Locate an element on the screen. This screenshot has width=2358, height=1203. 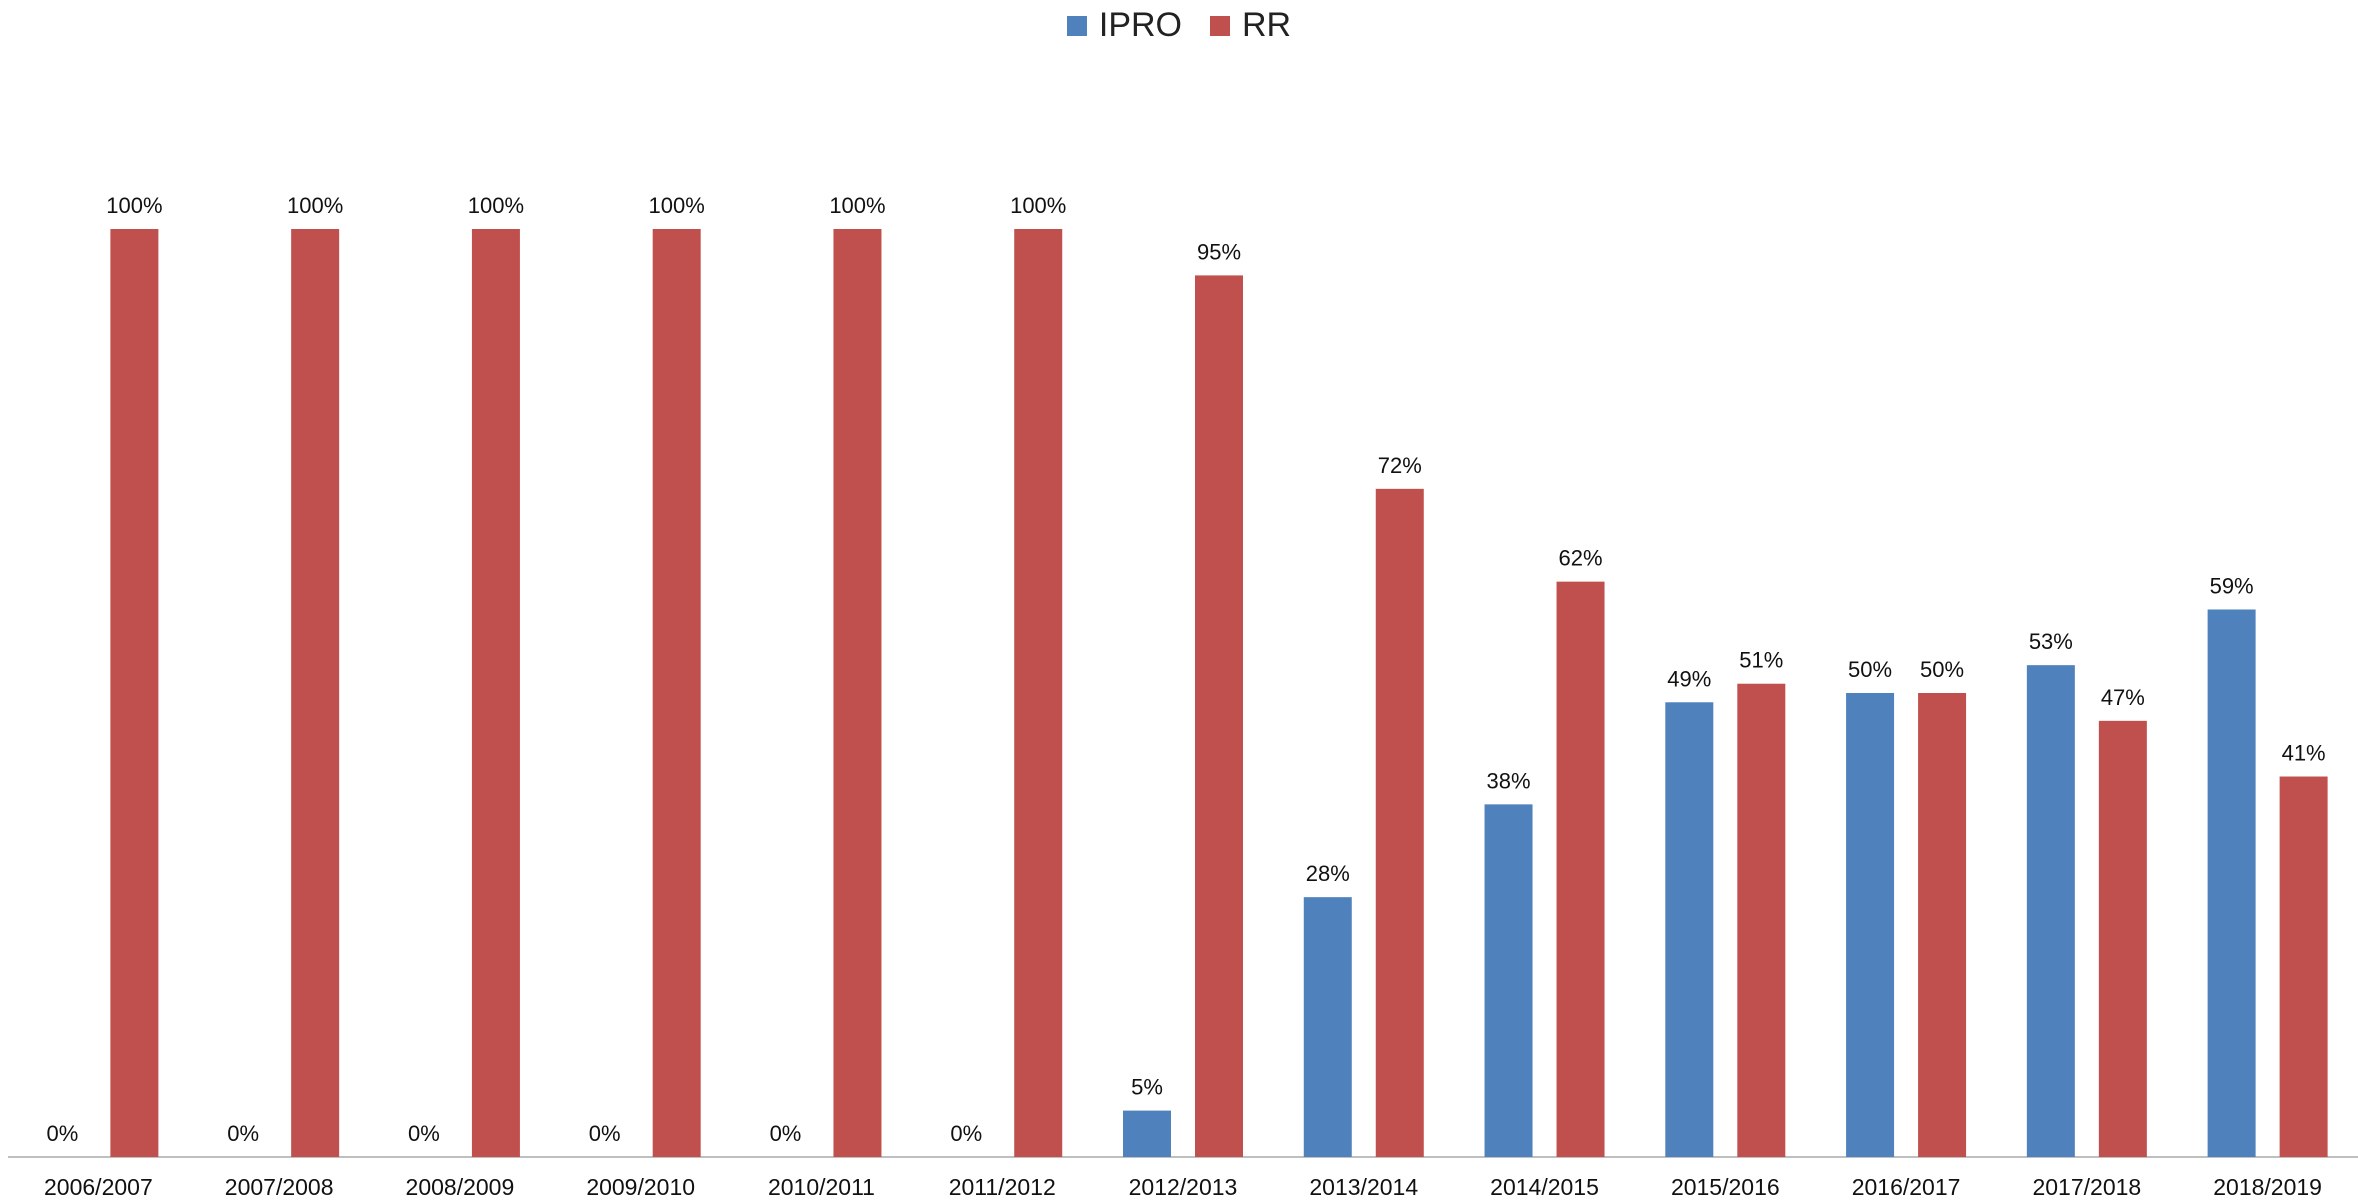
data-label-ipro-2008-2009: 0% is located at coordinates (424, 1133).